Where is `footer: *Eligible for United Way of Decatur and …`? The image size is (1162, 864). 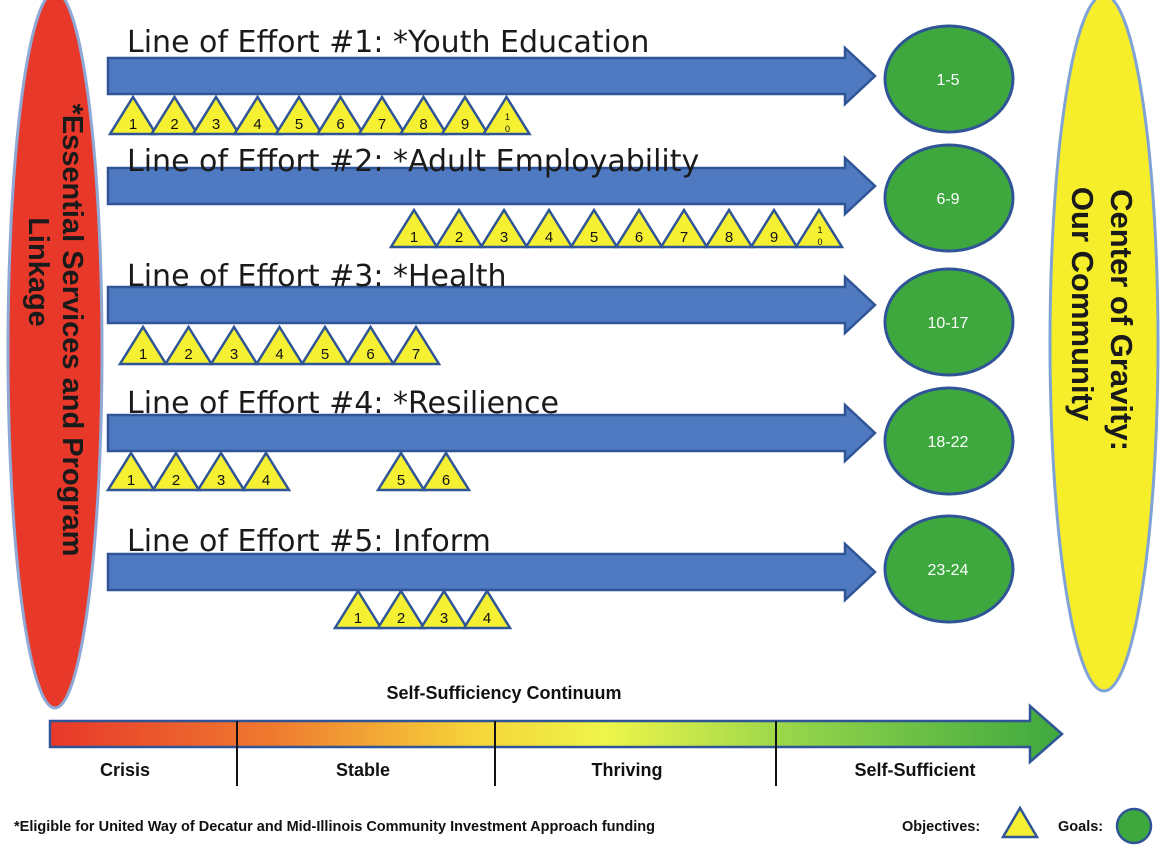 footer: *Eligible for United Way of Decatur and … is located at coordinates (583, 825).